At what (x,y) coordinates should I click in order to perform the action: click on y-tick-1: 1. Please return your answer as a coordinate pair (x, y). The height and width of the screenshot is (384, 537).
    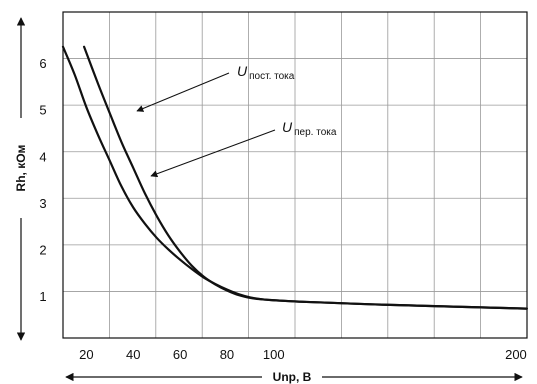
    Looking at the image, I should click on (42, 296).